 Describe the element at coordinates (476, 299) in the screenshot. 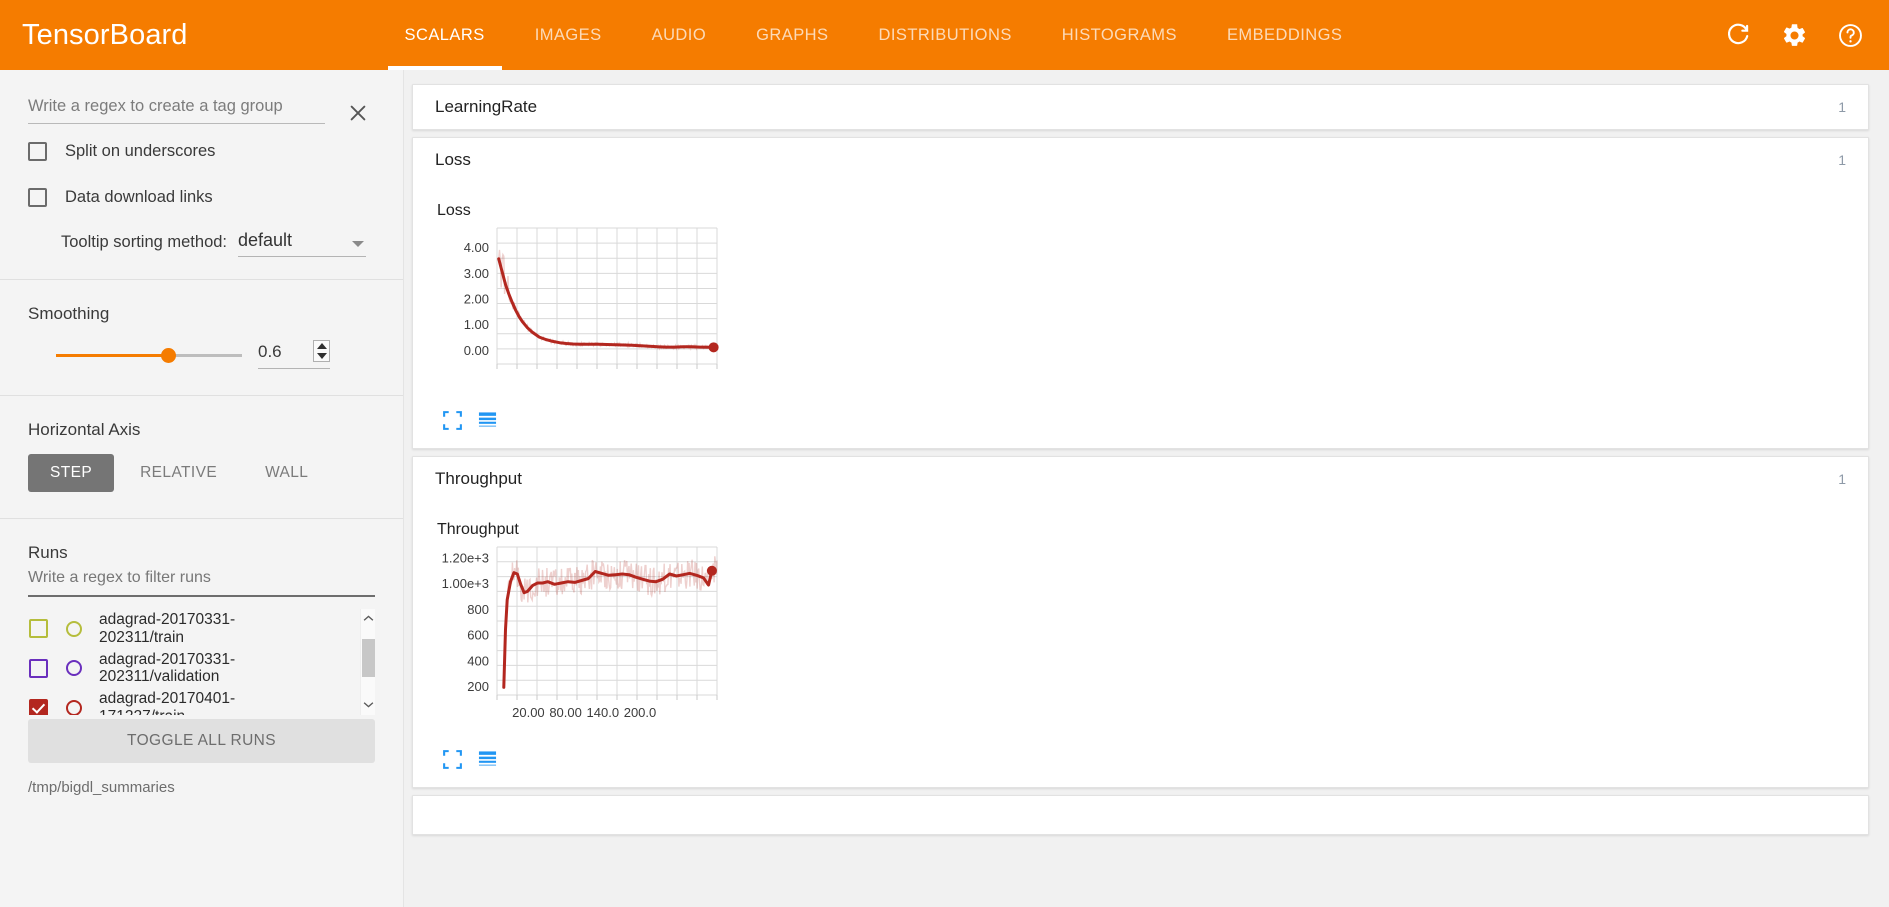

I see `svg-text: 2.00` at that location.